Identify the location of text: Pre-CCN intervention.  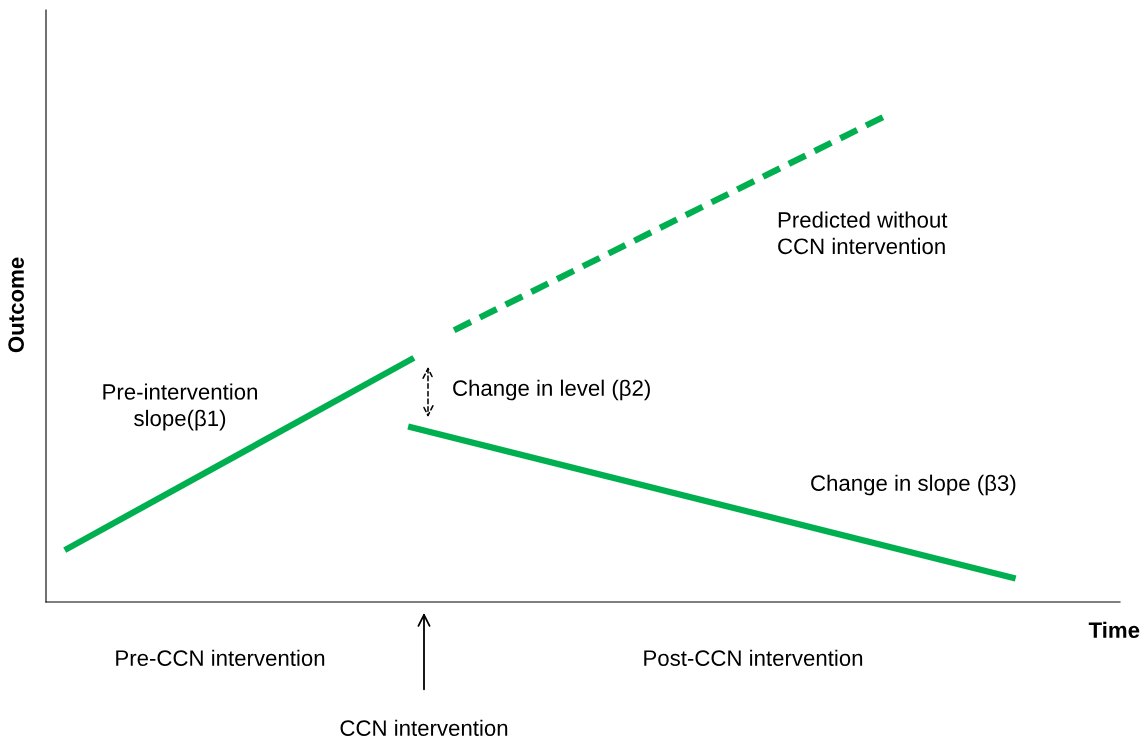
(220, 657).